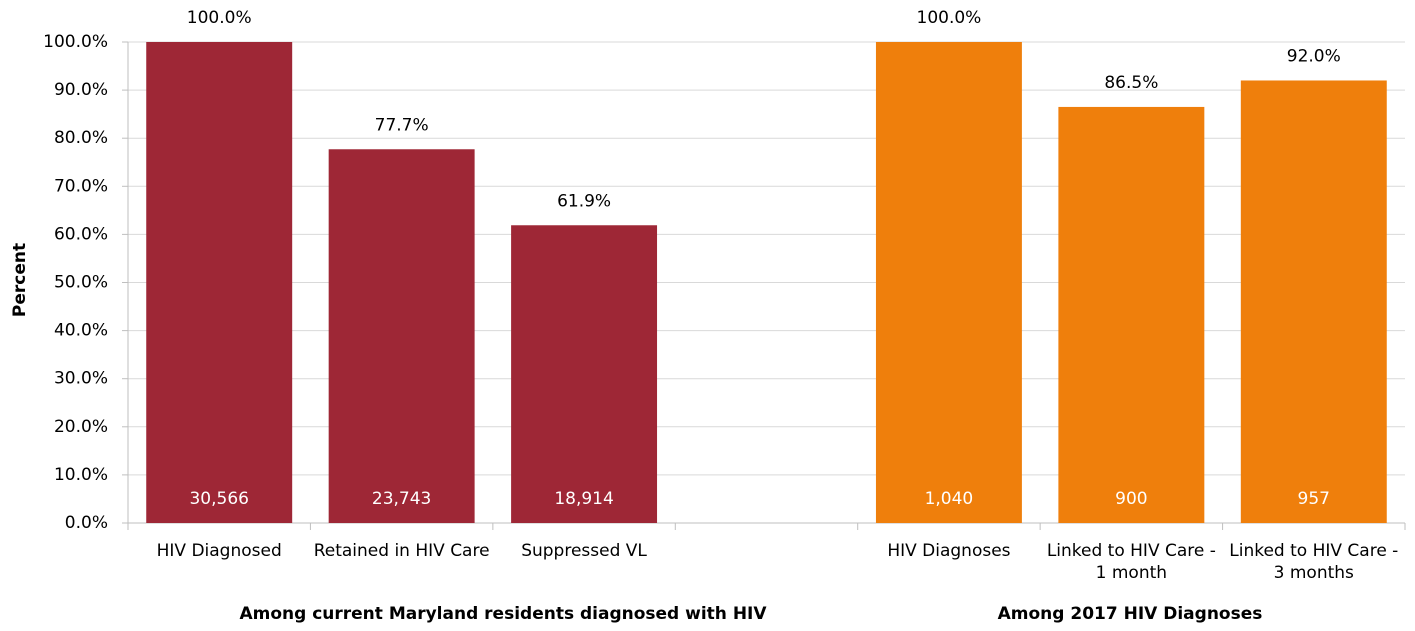 The height and width of the screenshot is (631, 1415). What do you see at coordinates (81, 90) in the screenshot?
I see `y-tick-label: 90.0%` at bounding box center [81, 90].